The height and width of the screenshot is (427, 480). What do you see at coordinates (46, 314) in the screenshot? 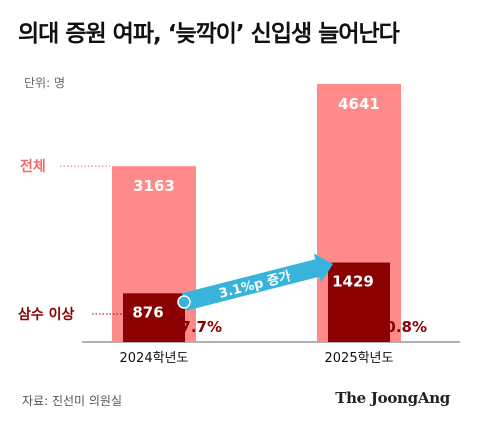
I see `series-label-repeat: 삼수 이상` at bounding box center [46, 314].